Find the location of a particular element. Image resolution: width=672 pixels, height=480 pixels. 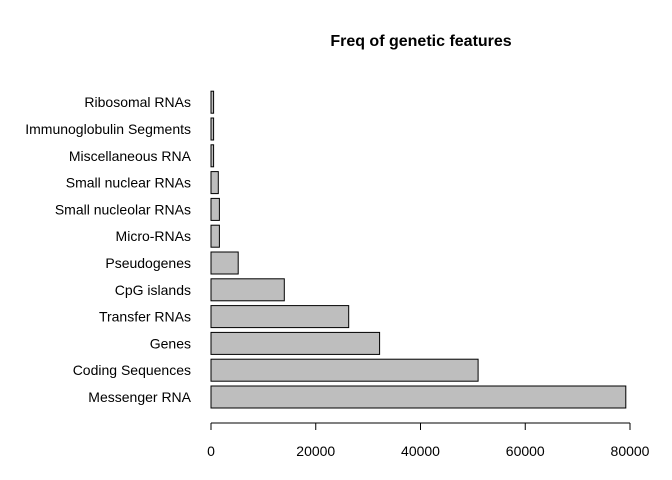

bar-micro-rnas is located at coordinates (215, 236).